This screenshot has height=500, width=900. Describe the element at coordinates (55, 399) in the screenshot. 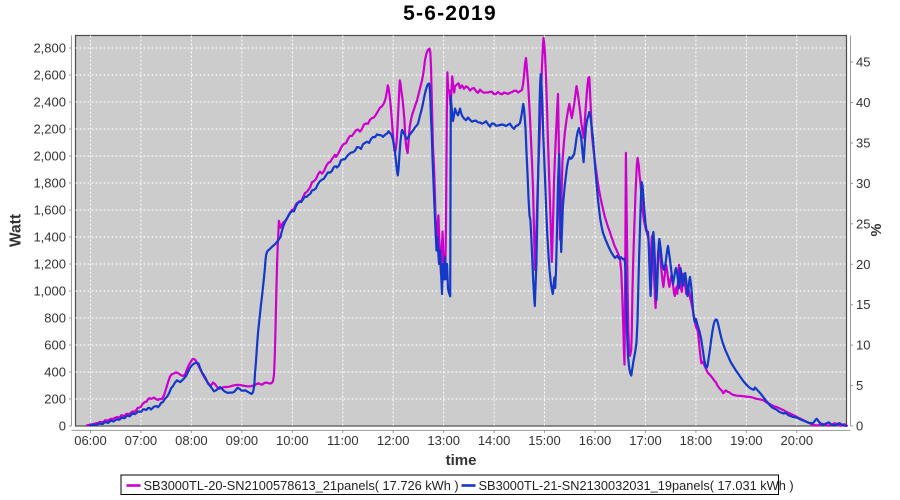

I see `svg-text: 200` at that location.